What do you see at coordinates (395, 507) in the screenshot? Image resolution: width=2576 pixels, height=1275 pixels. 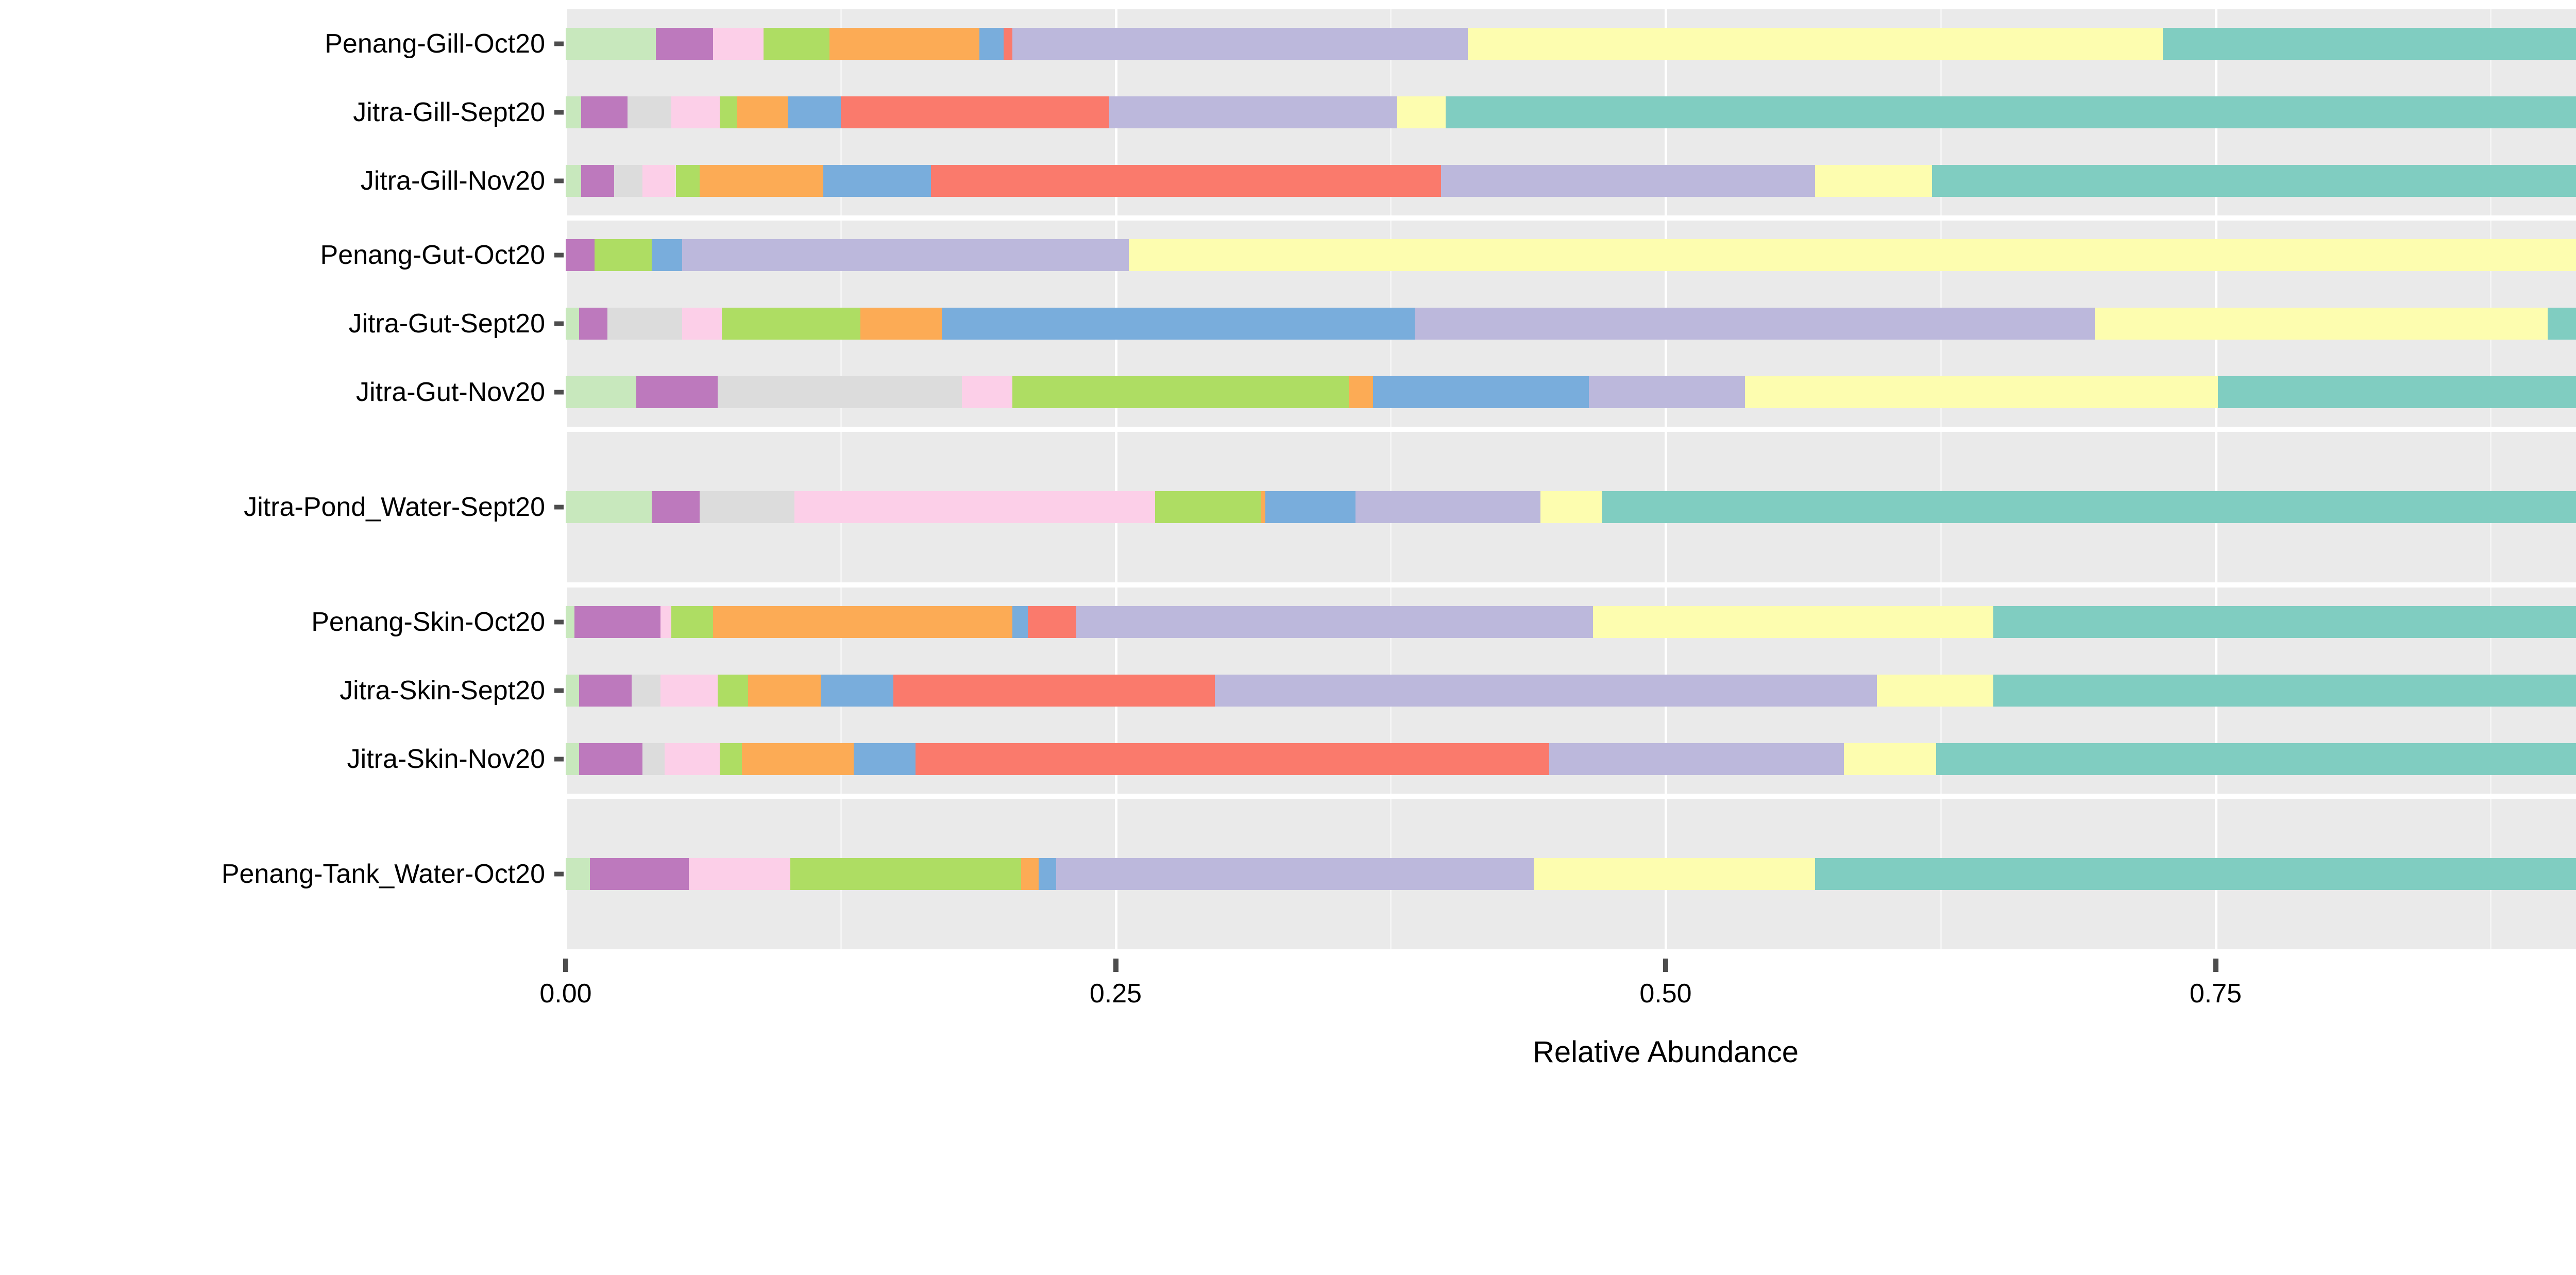 I see `y-axis-label: Jitra-Pond_Water-Sept20` at bounding box center [395, 507].